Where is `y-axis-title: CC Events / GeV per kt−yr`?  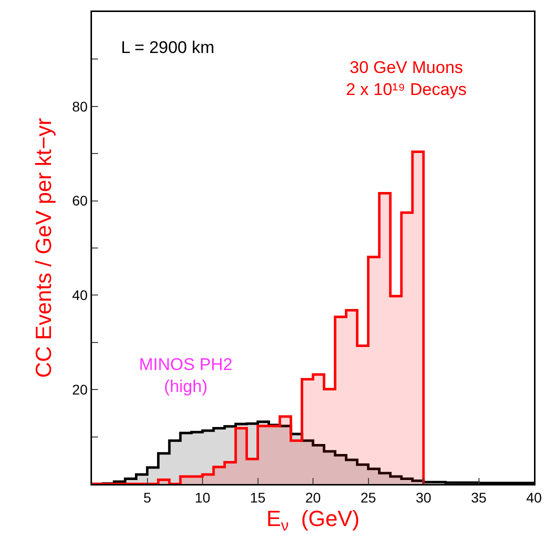
y-axis-title: CC Events / GeV per kt−yr is located at coordinates (43, 248).